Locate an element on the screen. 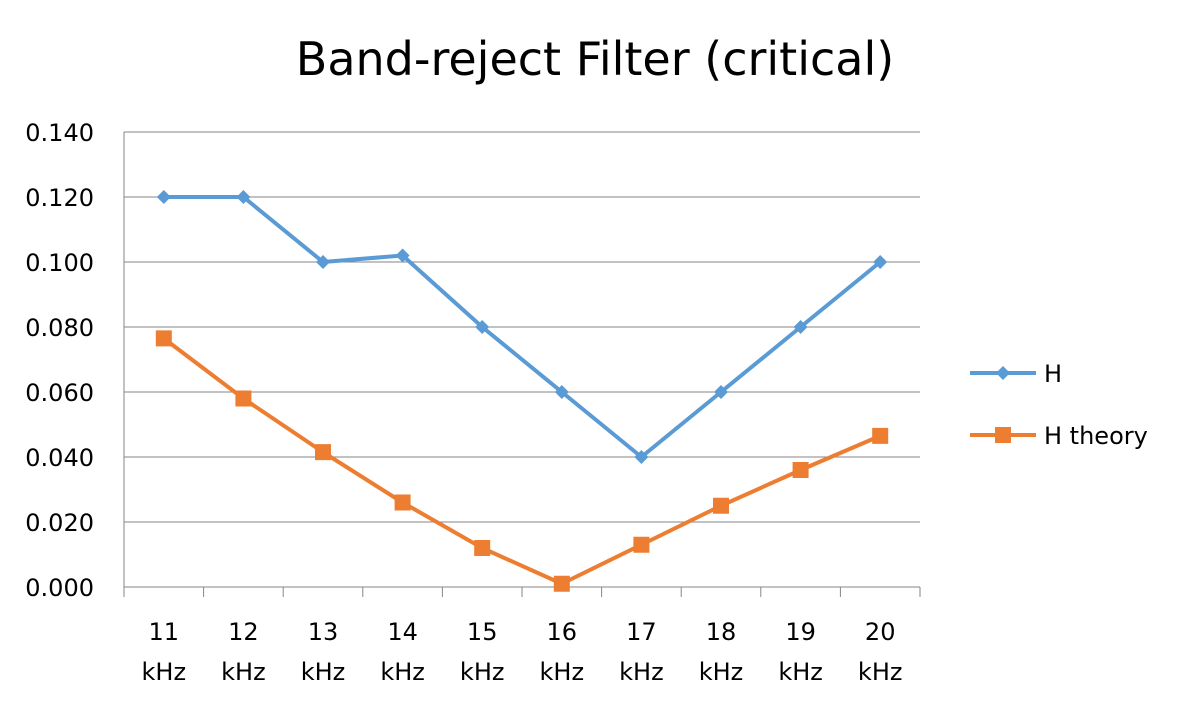  x-tick-label: 19 kHz is located at coordinates (800, 652).